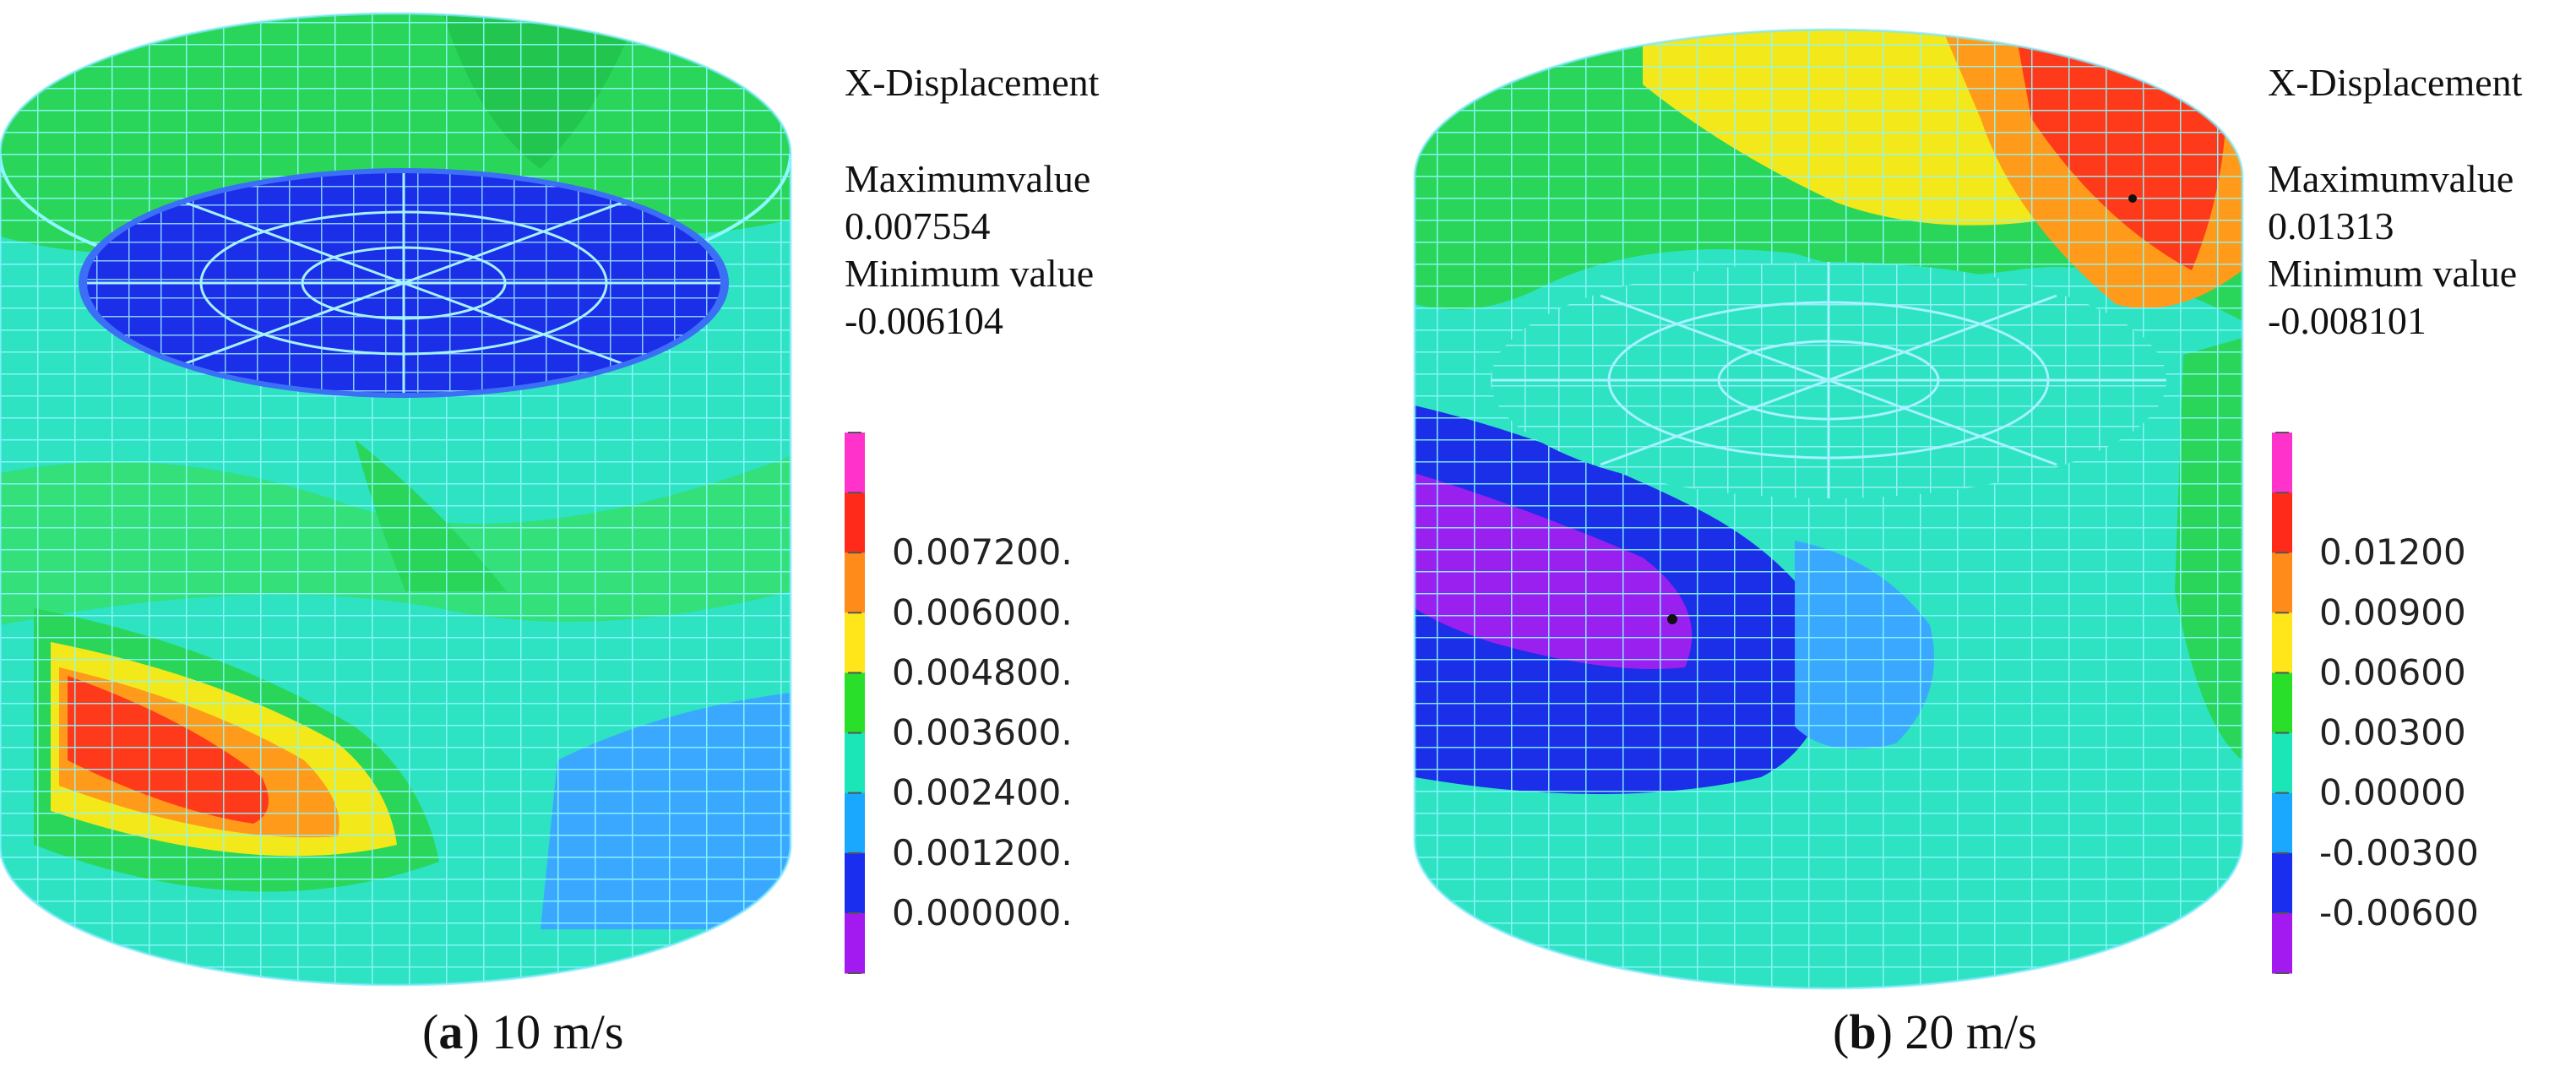 Image resolution: width=2576 pixels, height=1083 pixels. What do you see at coordinates (924, 320) in the screenshot?
I see `min-value: -0.006104` at bounding box center [924, 320].